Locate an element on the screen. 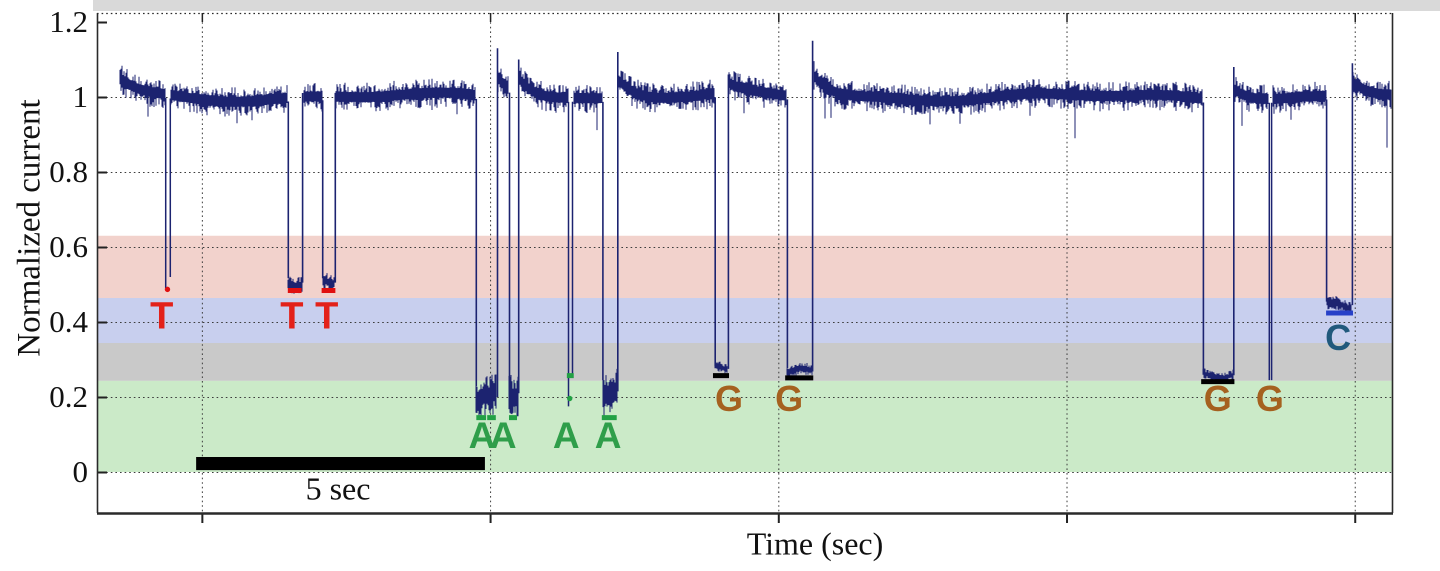 The width and height of the screenshot is (1440, 571). y-tick-label: 1 is located at coordinates (80, 96).